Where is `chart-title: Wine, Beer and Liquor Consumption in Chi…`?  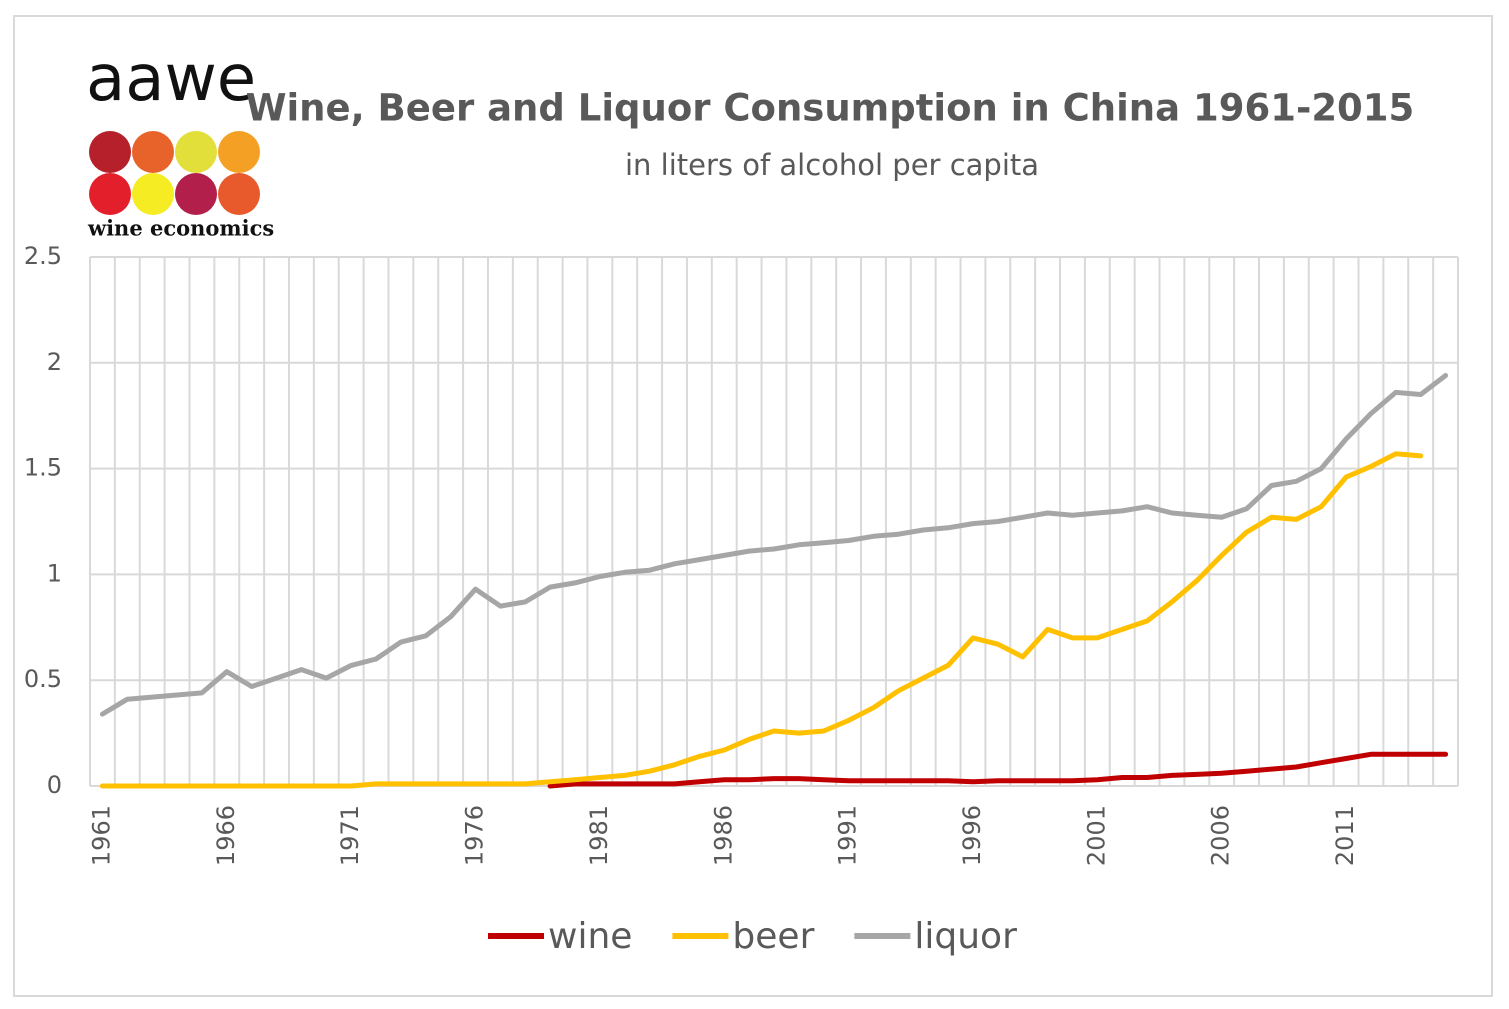
chart-title: Wine, Beer and Liquor Consumption in Chi… is located at coordinates (830, 108).